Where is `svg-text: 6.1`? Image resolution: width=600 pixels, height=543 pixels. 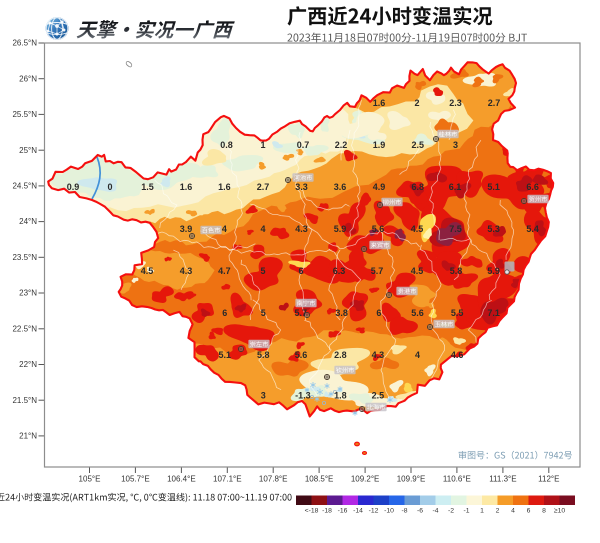 svg-text: 6.1 is located at coordinates (455, 187).